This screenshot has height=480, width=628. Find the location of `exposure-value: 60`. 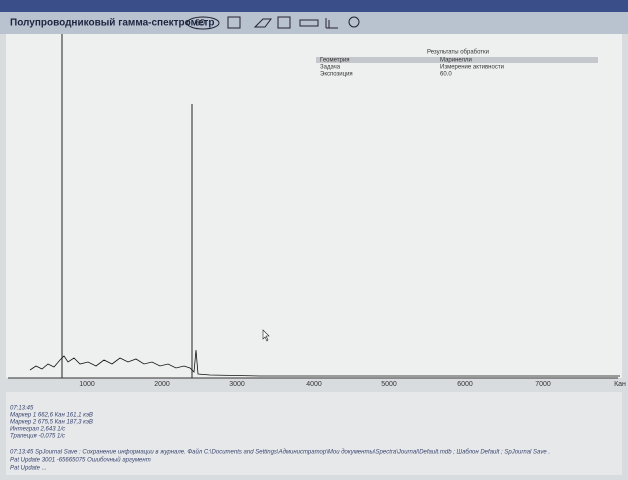

exposure-value: 60 is located at coordinates (200, 22).